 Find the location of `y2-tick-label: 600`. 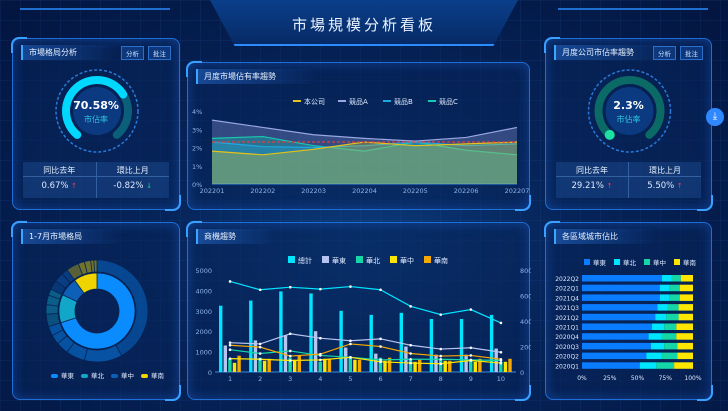

y2-tick-label: 600 is located at coordinates (525, 297).